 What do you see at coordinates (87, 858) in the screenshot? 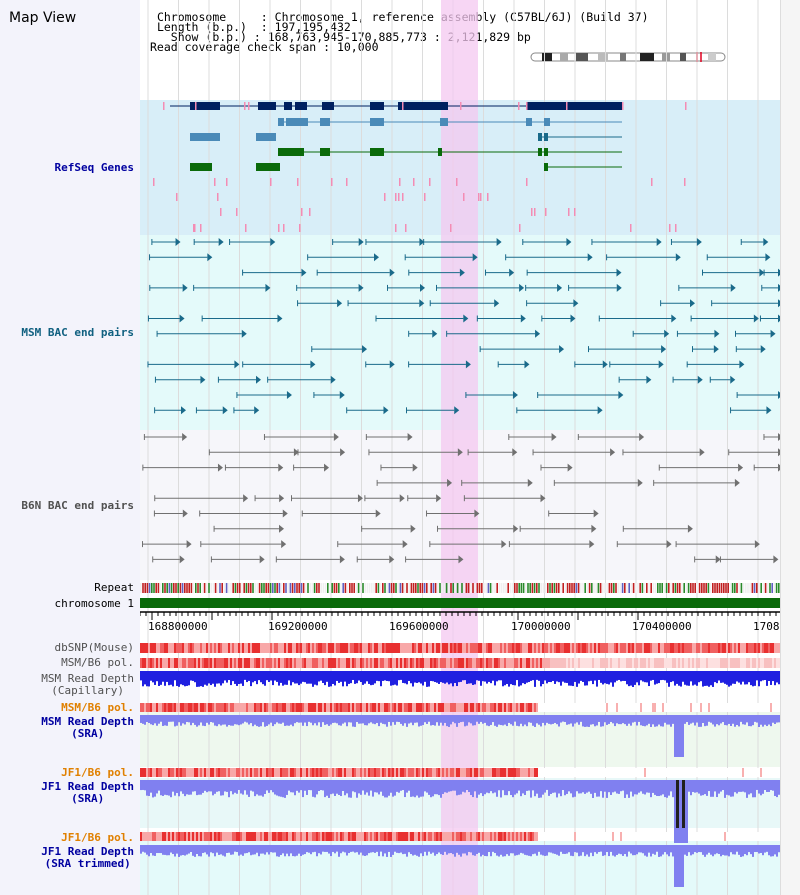
I see `track-label-jf1-depth-sra-trimmed: JF1 Read Depth (SRA trimmed)` at bounding box center [87, 858].